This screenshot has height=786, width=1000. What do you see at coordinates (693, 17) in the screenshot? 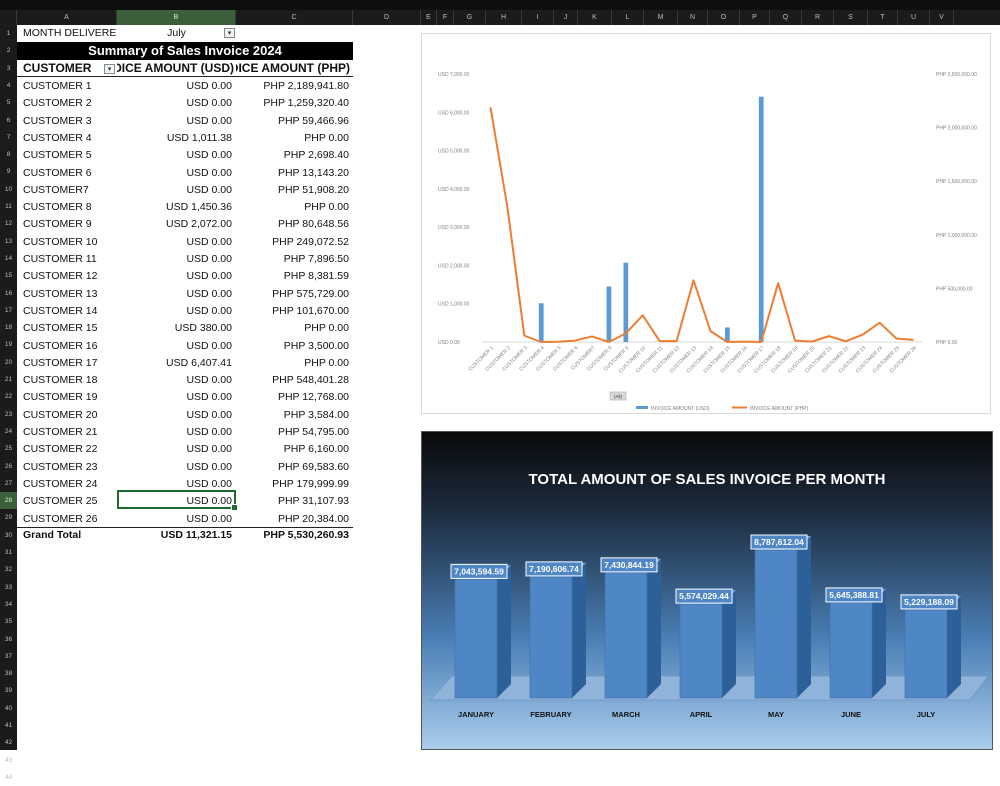
I see `column-header-n: N` at bounding box center [693, 17].